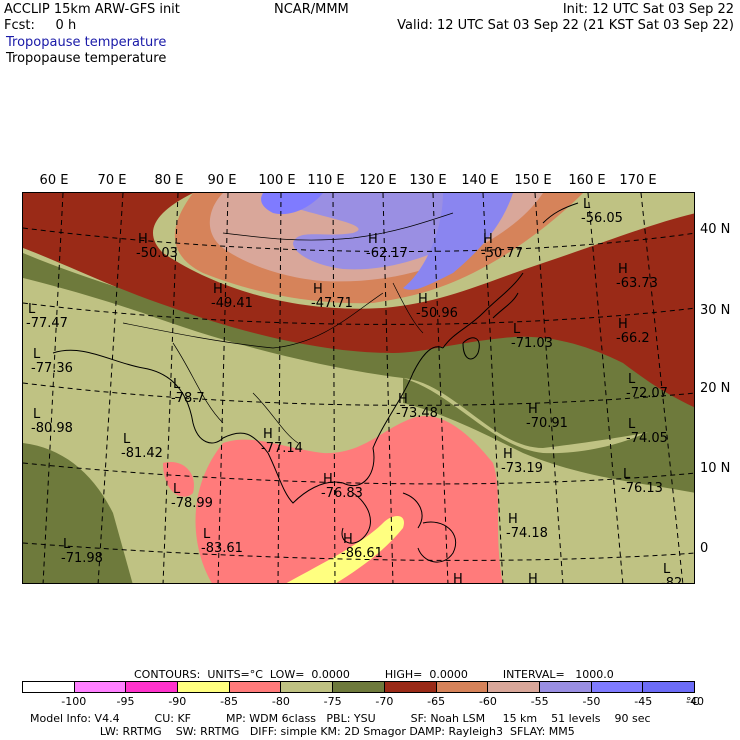 This screenshot has width=740, height=740. I want to click on extremum-value-label: -56.05, so click(602, 218).